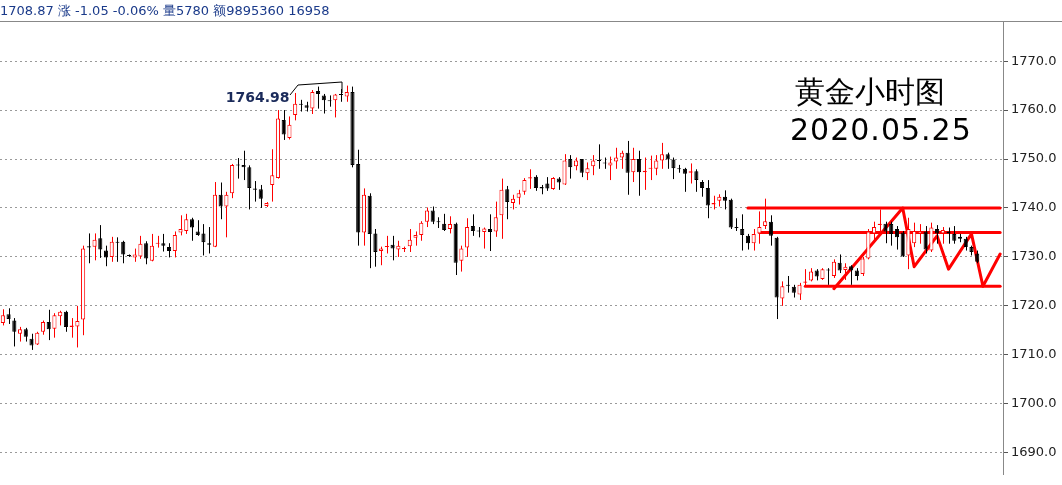 The height and width of the screenshot is (485, 1062). Describe the element at coordinates (1034, 60) in the screenshot. I see `y-tick-label: 1770.0` at that location.